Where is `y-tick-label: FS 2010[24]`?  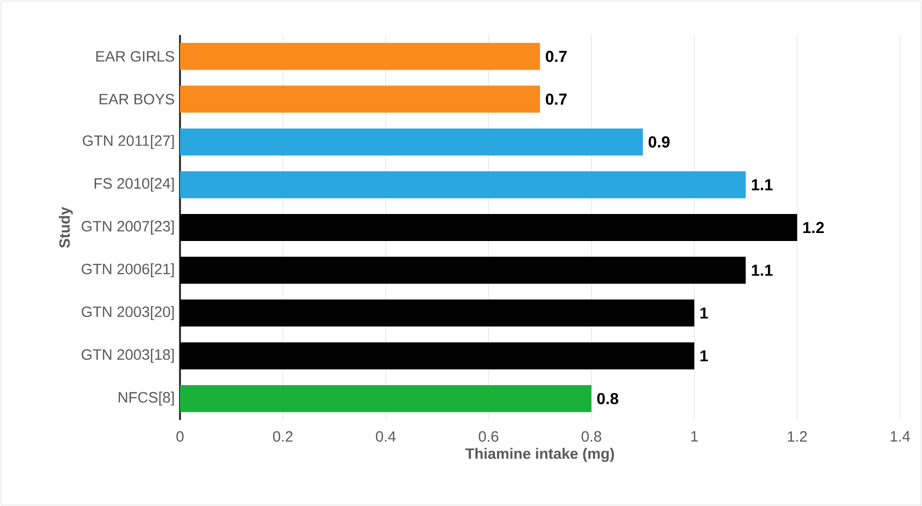 y-tick-label: FS 2010[24] is located at coordinates (134, 185).